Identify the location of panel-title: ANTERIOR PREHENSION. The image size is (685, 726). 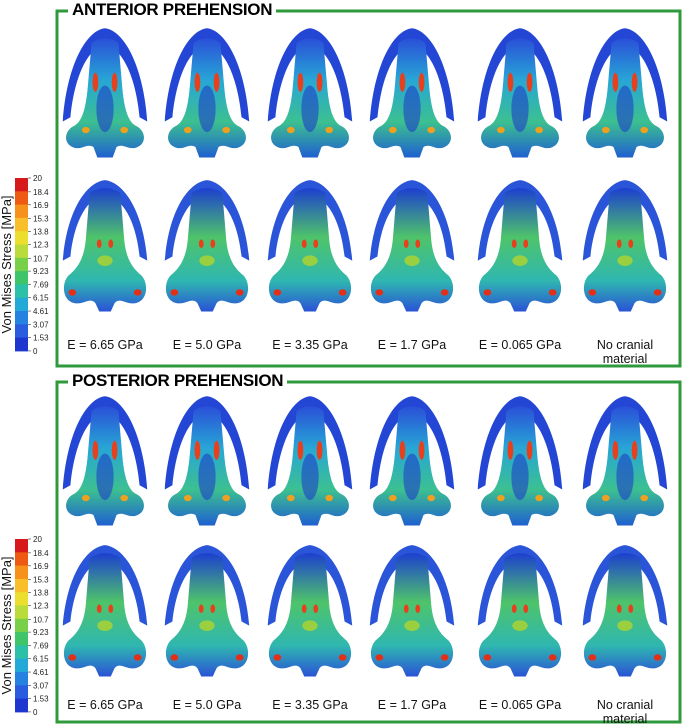
(172, 10).